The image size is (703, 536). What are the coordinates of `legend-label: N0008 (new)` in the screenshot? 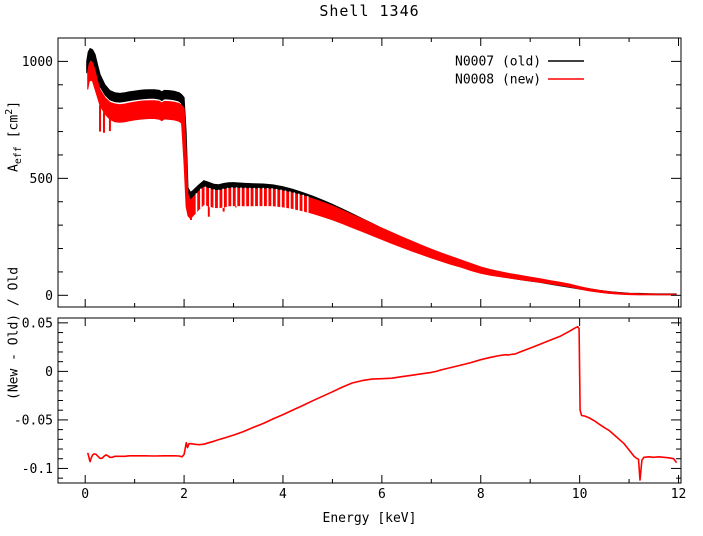 It's located at (498, 80).